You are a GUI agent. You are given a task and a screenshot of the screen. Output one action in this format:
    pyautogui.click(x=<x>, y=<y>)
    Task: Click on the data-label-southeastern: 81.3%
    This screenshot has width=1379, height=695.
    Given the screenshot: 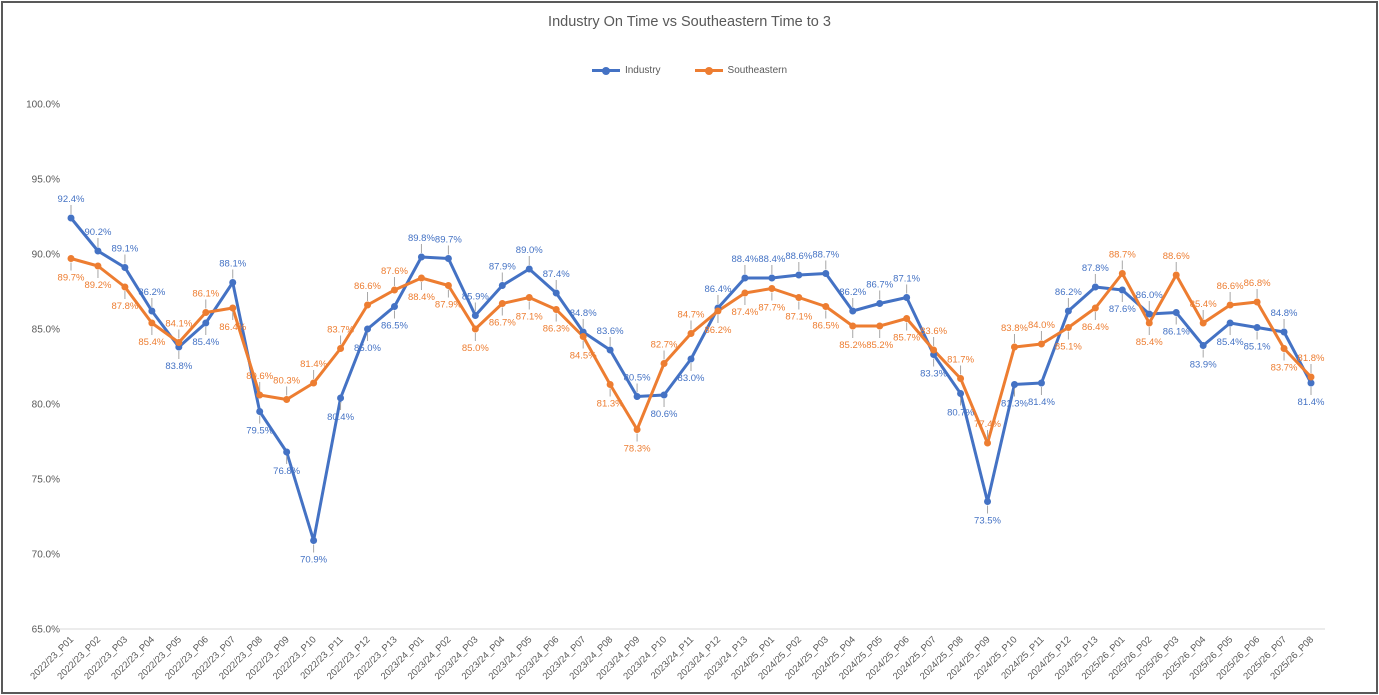 What is the action you would take?
    pyautogui.click(x=610, y=404)
    